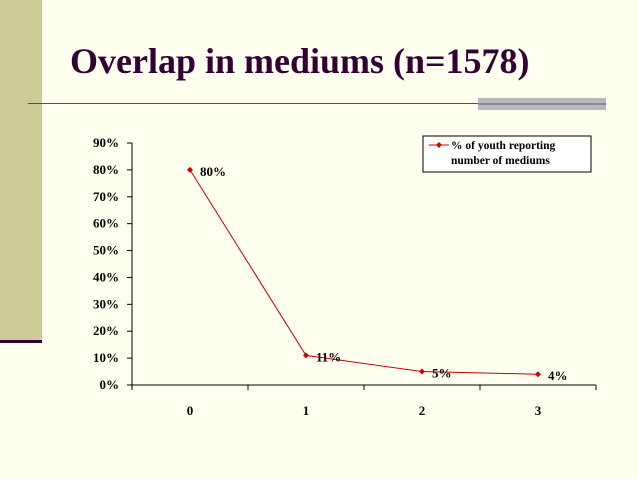 The height and width of the screenshot is (479, 638). Describe the element at coordinates (253, 103) in the screenshot. I see `title-rule` at that location.